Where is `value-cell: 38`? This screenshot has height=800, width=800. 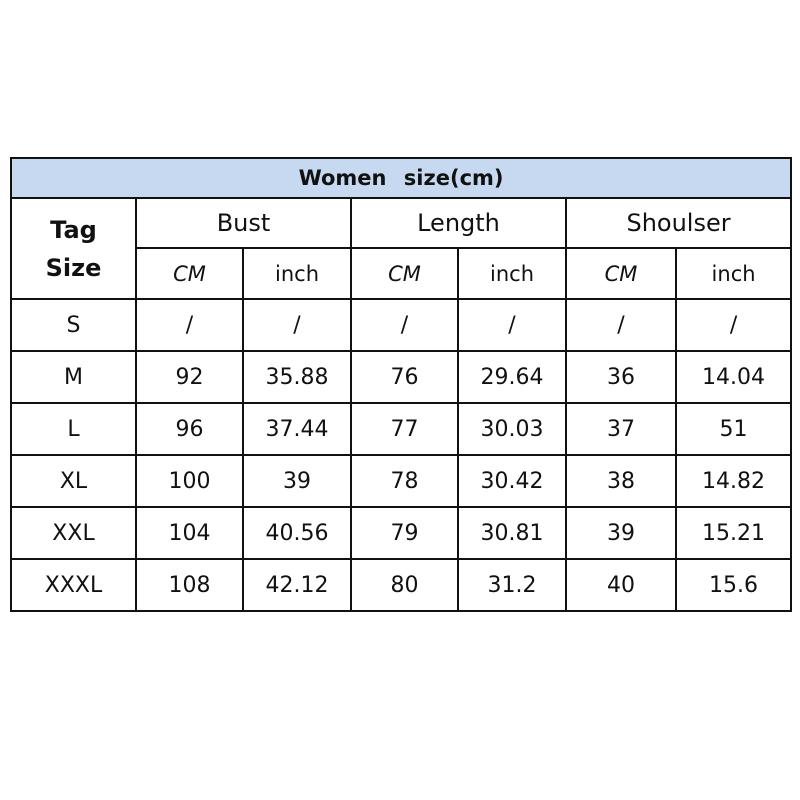
value-cell: 38 is located at coordinates (621, 481).